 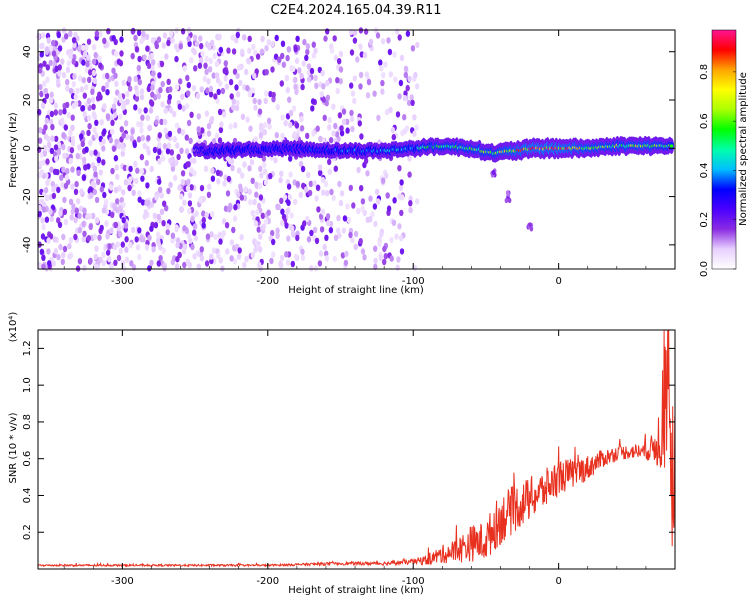 I want to click on ridge-core, so click(x=671, y=146).